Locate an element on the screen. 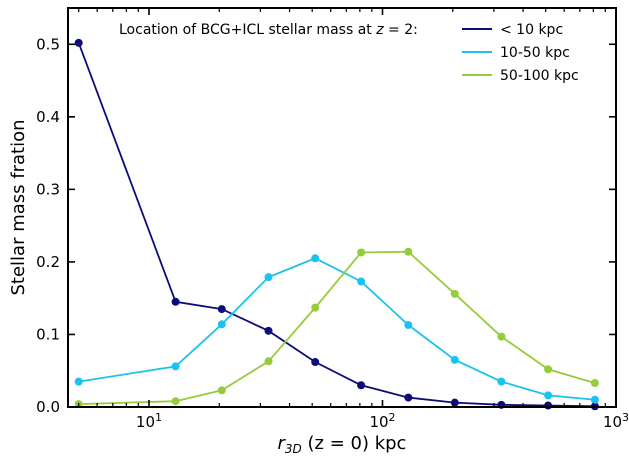 Image resolution: width=629 pixels, height=458 pixels. x-tick-label: 10¹ is located at coordinates (149, 421).